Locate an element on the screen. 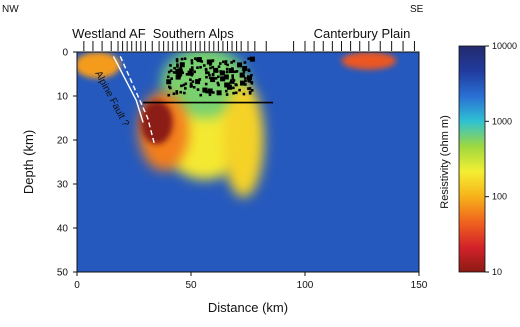  x-axis-title: Distance (km) is located at coordinates (248, 307).